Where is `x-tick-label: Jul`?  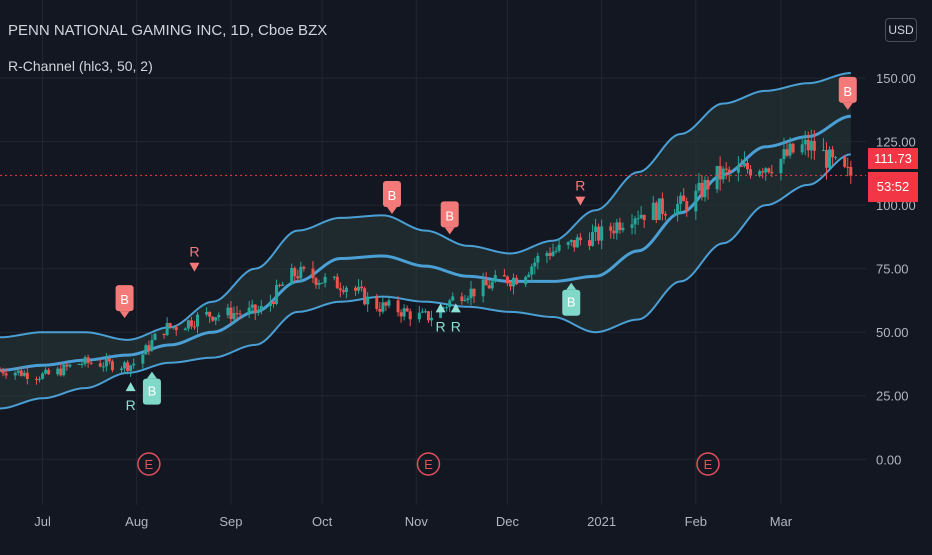
x-tick-label: Jul is located at coordinates (42, 521).